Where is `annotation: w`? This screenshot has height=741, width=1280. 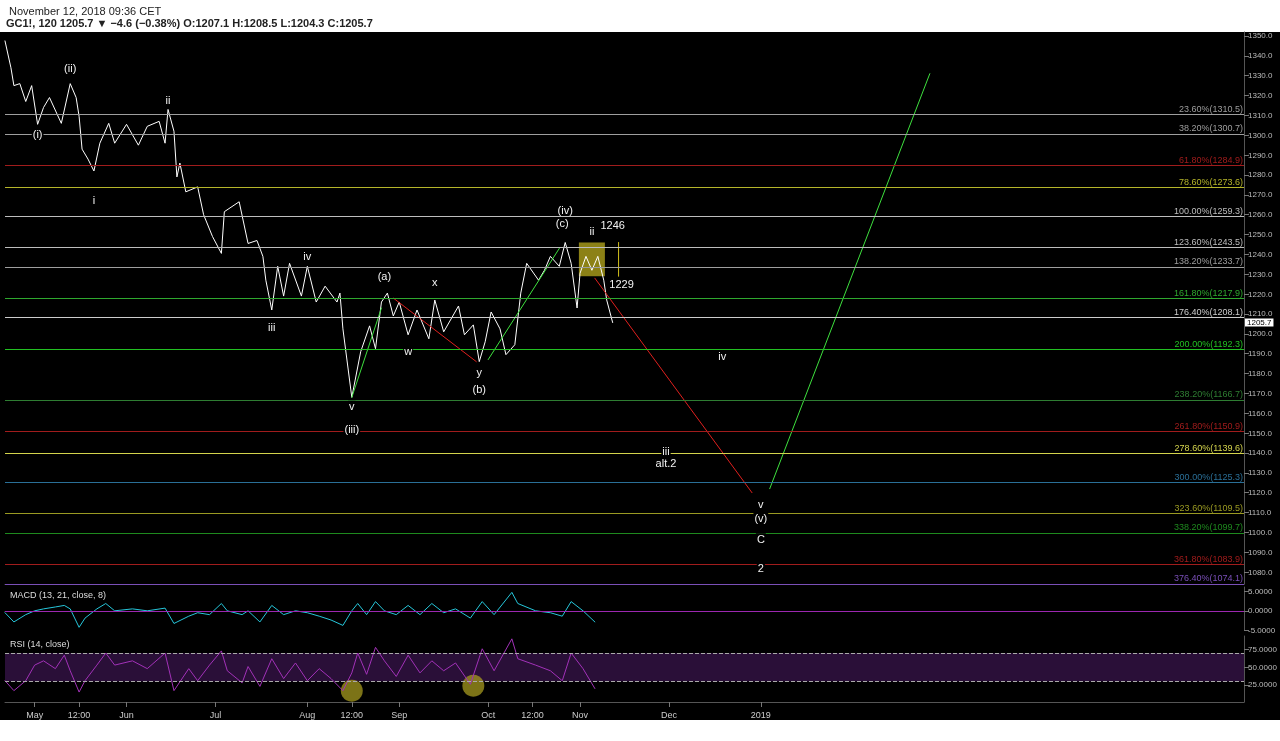 annotation: w is located at coordinates (408, 350).